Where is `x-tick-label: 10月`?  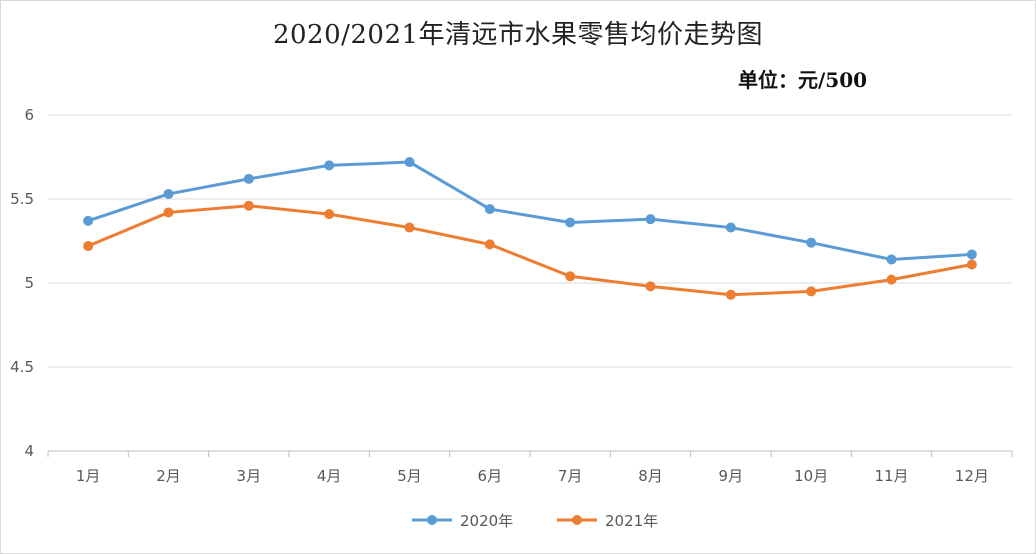
x-tick-label: 10月 is located at coordinates (811, 476).